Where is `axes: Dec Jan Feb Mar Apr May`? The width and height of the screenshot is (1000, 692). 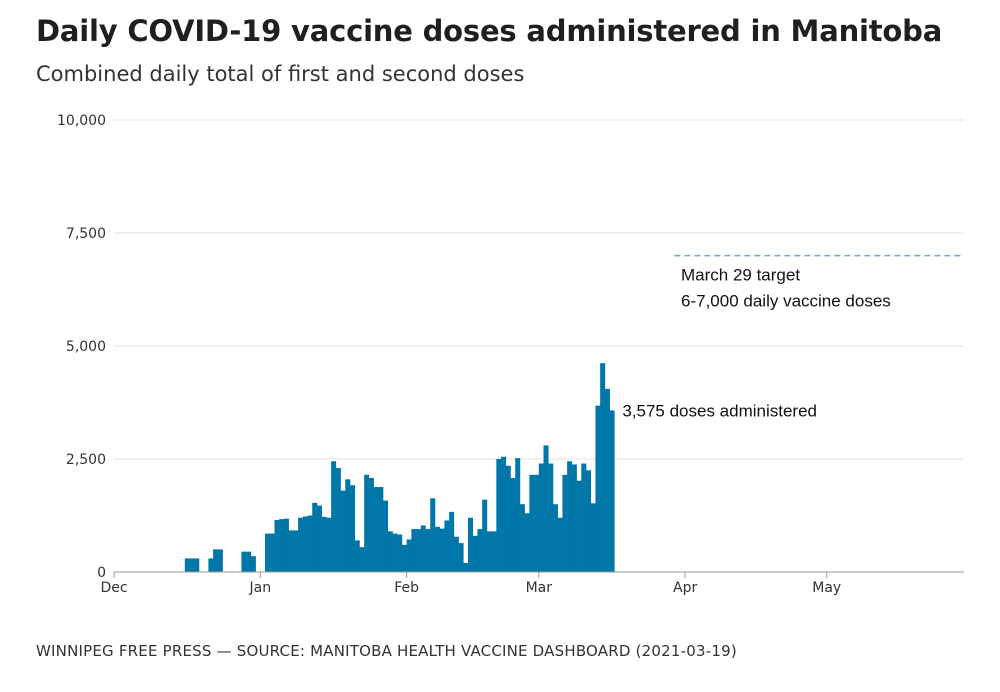
axes: Dec Jan Feb Mar Apr May is located at coordinates (532, 583).